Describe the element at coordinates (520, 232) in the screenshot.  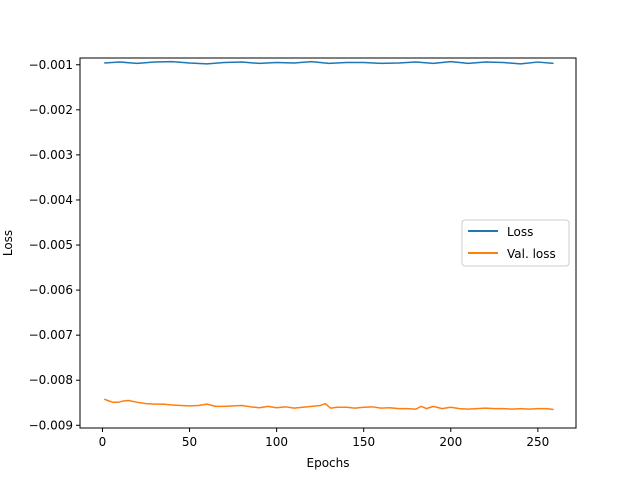
I see `legend-label-loss: Loss` at that location.